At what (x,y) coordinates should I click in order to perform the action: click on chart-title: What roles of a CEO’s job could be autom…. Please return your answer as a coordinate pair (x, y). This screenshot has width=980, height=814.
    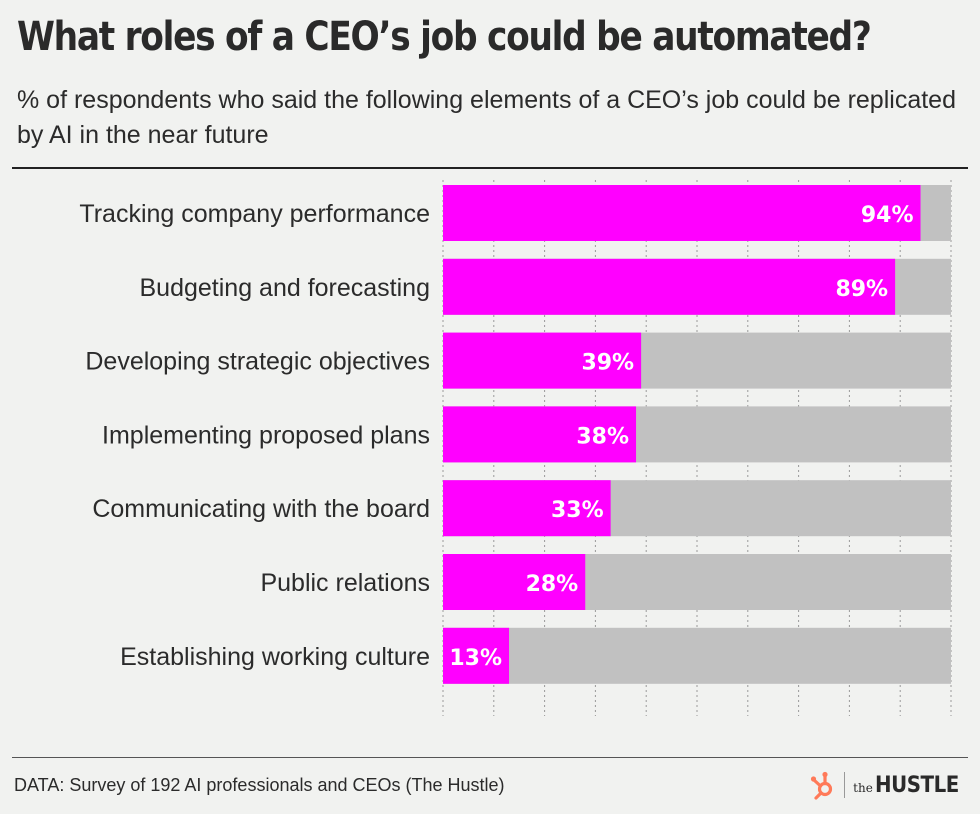
    Looking at the image, I should click on (444, 37).